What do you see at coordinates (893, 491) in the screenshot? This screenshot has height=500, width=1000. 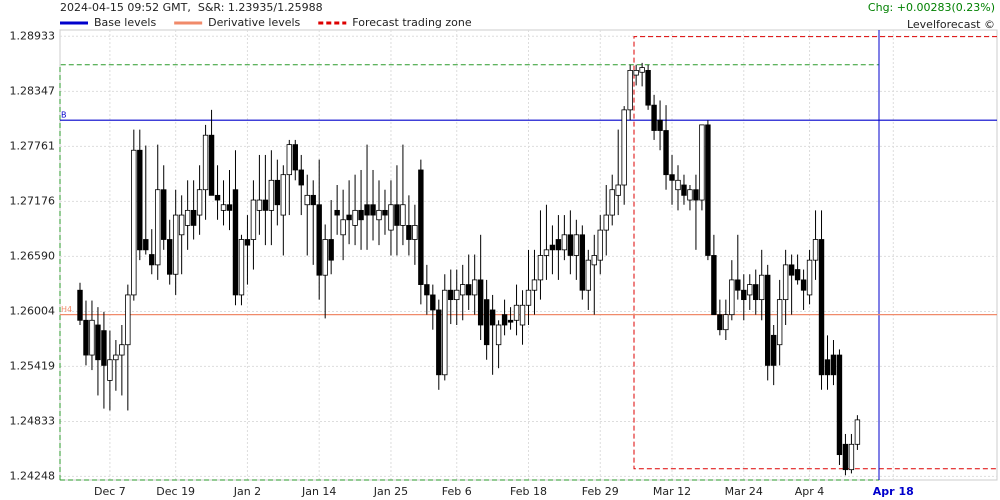 I see `x-tick-label: Apr 18` at bounding box center [893, 491].